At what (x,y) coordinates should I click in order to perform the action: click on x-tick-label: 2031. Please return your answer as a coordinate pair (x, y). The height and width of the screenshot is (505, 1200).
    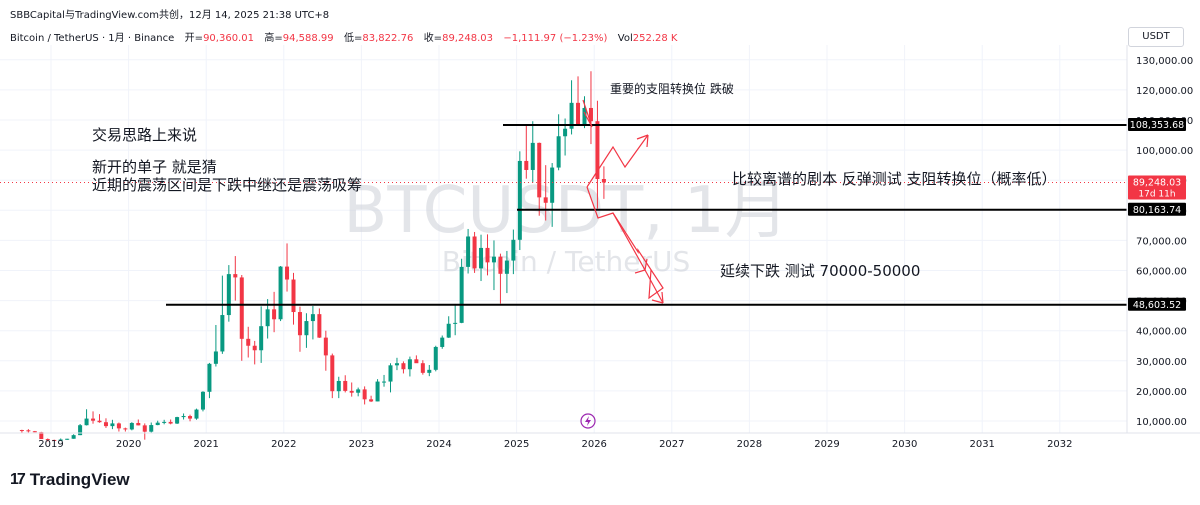
    Looking at the image, I should click on (981, 444).